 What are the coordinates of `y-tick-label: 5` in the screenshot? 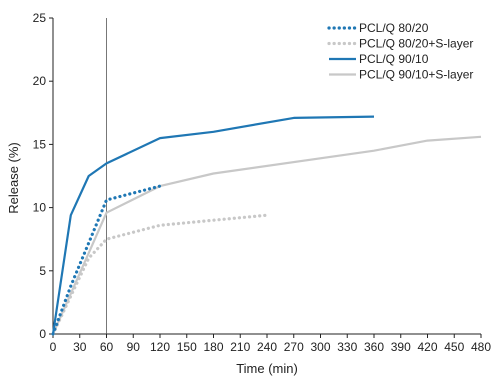 It's located at (42, 271).